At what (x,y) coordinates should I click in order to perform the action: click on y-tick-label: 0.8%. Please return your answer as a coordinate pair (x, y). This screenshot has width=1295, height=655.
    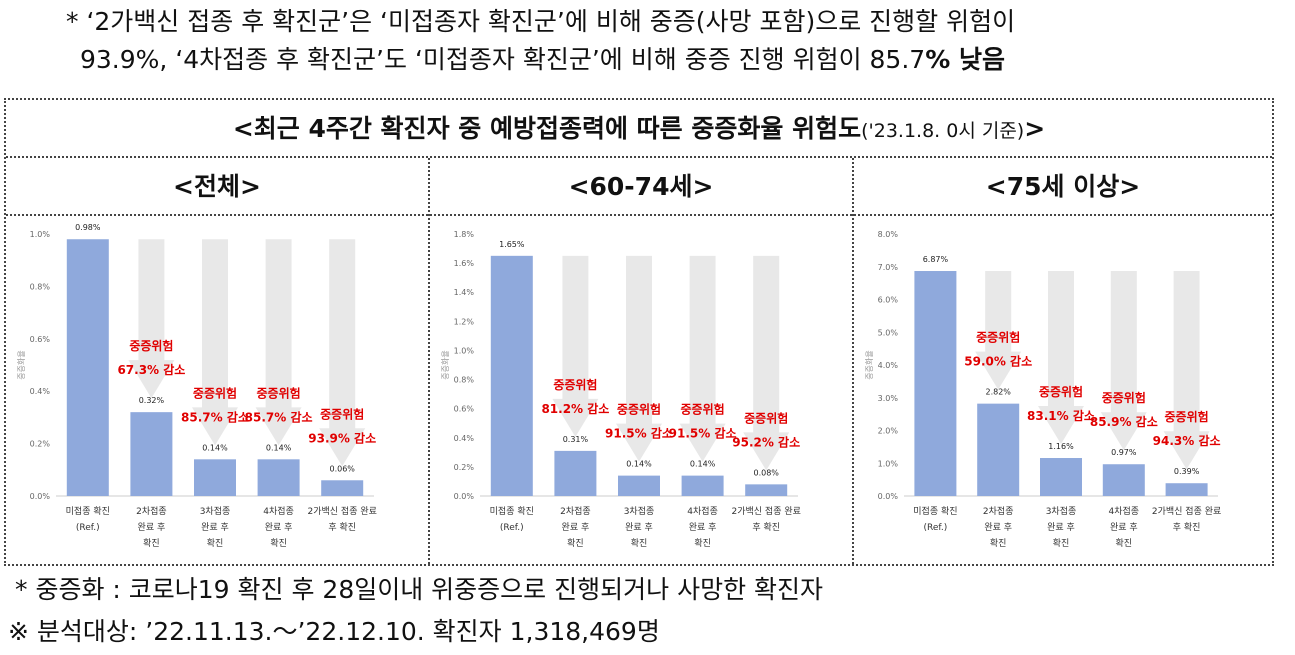
    Looking at the image, I should click on (40, 286).